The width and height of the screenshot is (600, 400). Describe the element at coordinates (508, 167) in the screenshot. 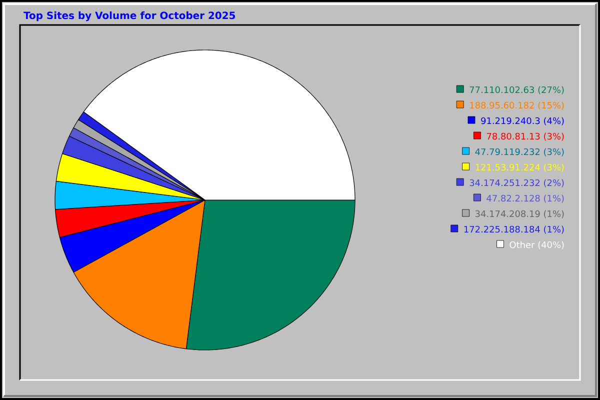

I see `legend-label: 121.53.91.224` at that location.